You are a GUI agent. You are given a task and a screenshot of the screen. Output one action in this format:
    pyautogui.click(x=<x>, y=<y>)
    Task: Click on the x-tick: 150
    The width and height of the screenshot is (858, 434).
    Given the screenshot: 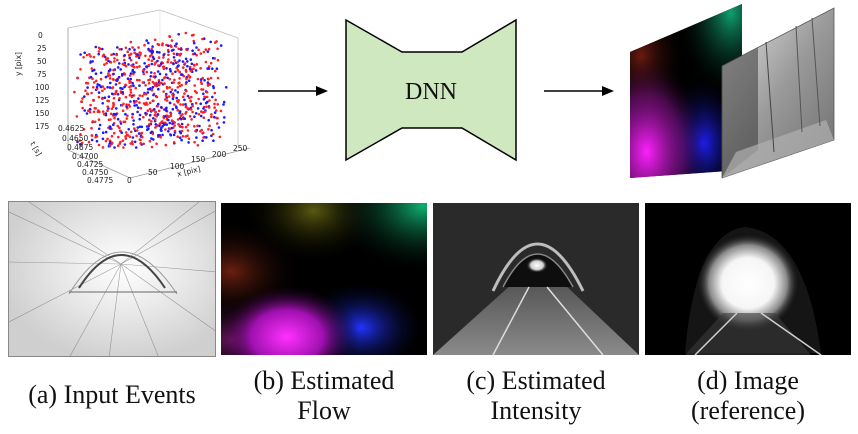 What is the action you would take?
    pyautogui.click(x=198, y=159)
    